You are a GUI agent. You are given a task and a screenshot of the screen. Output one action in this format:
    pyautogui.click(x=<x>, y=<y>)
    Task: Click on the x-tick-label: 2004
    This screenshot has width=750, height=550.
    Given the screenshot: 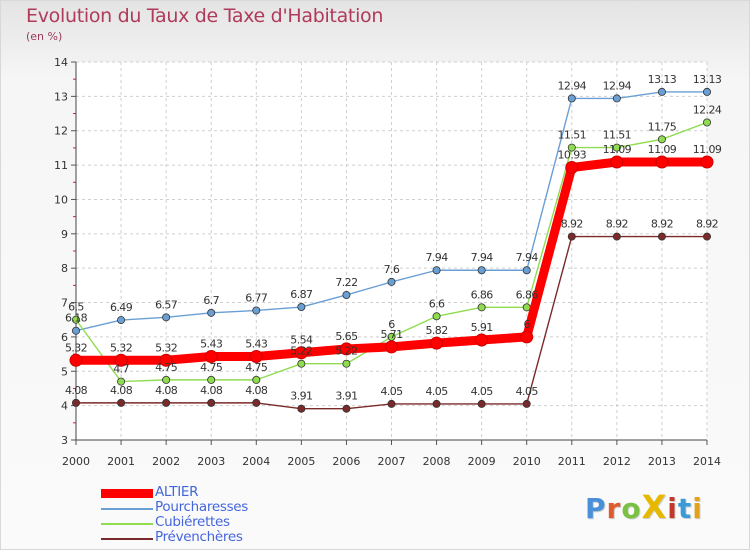 What is the action you would take?
    pyautogui.click(x=256, y=461)
    